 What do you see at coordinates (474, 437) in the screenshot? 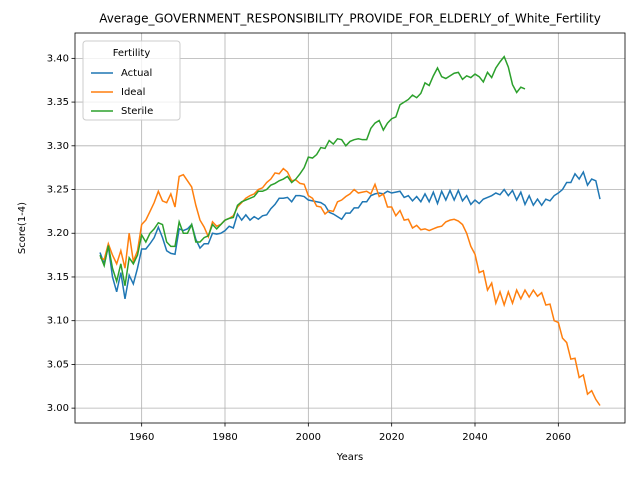
I see `x-tick-label: 2040` at bounding box center [474, 437].